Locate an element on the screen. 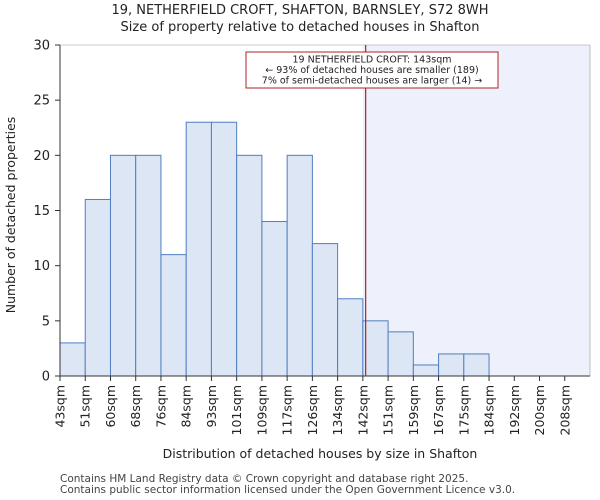 This screenshot has height=500, width=600. x-tick-label: 117sqm is located at coordinates (287, 410).